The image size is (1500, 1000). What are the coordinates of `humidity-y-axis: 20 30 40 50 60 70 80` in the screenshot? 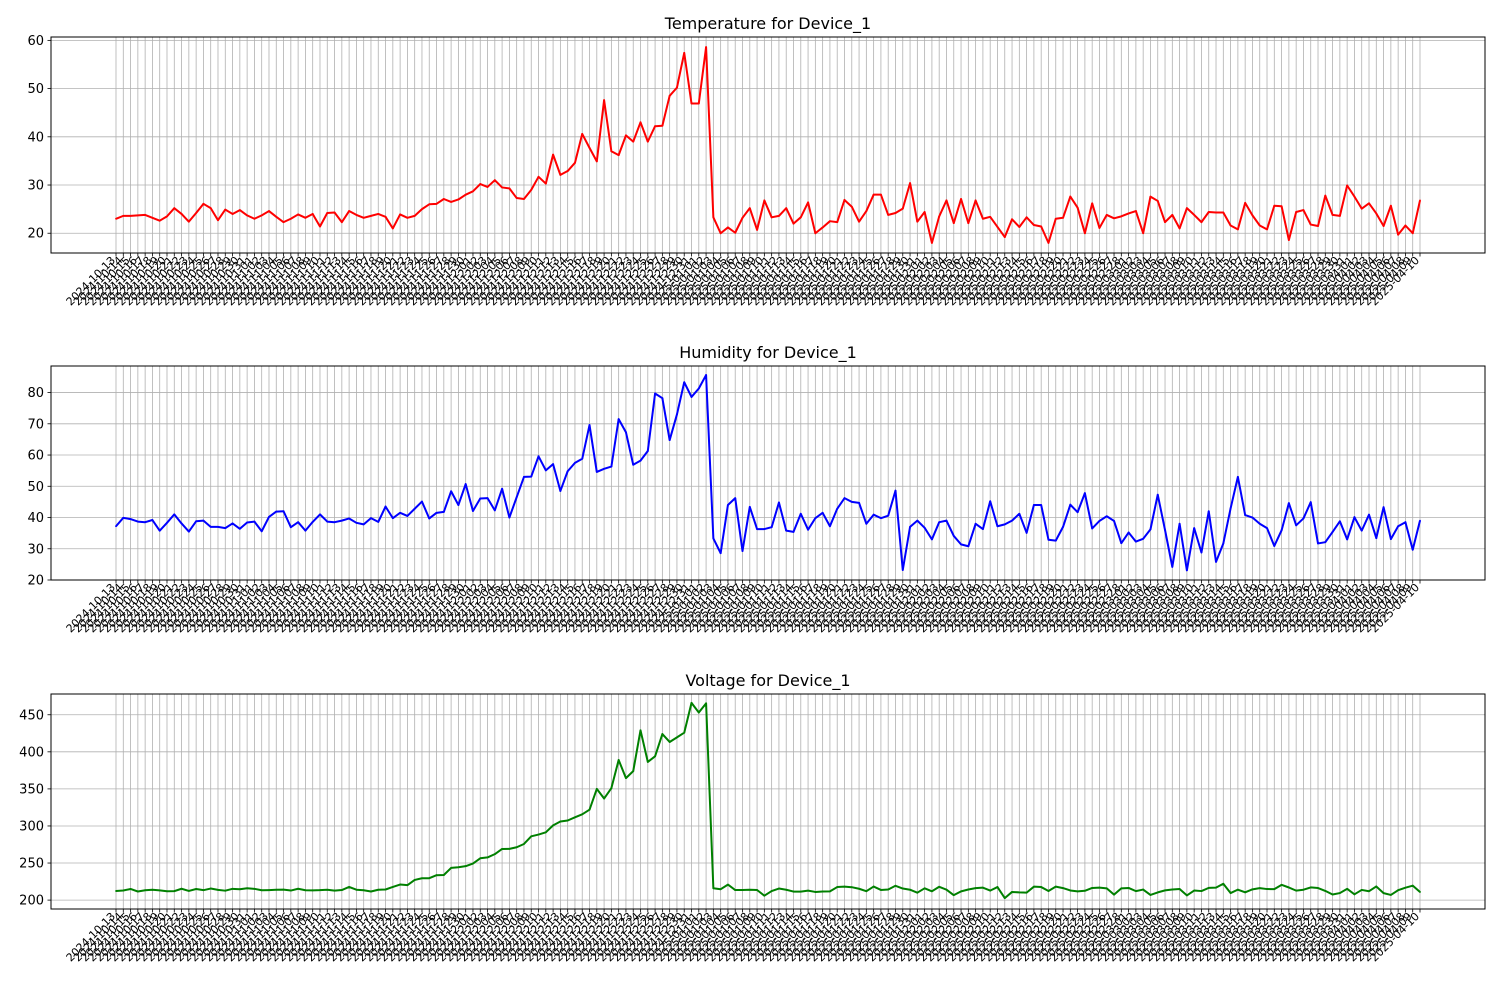 It's located at (39, 487).